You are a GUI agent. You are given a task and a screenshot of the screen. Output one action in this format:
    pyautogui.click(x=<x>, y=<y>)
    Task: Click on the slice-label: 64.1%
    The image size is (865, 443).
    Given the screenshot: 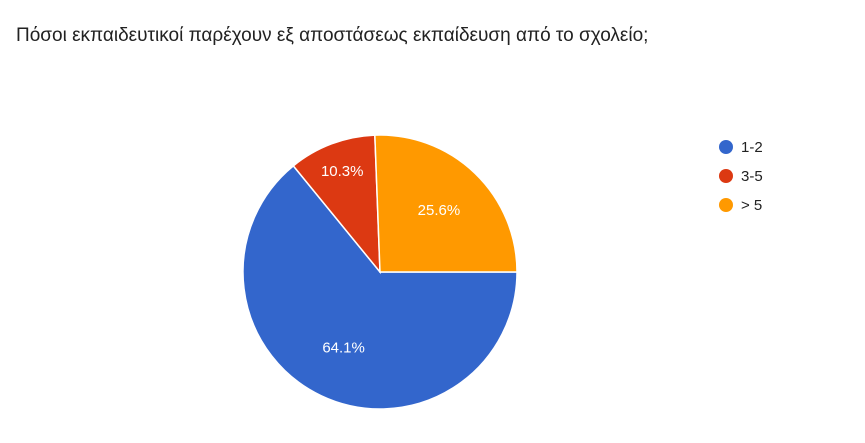 What is the action you would take?
    pyautogui.click(x=343, y=348)
    